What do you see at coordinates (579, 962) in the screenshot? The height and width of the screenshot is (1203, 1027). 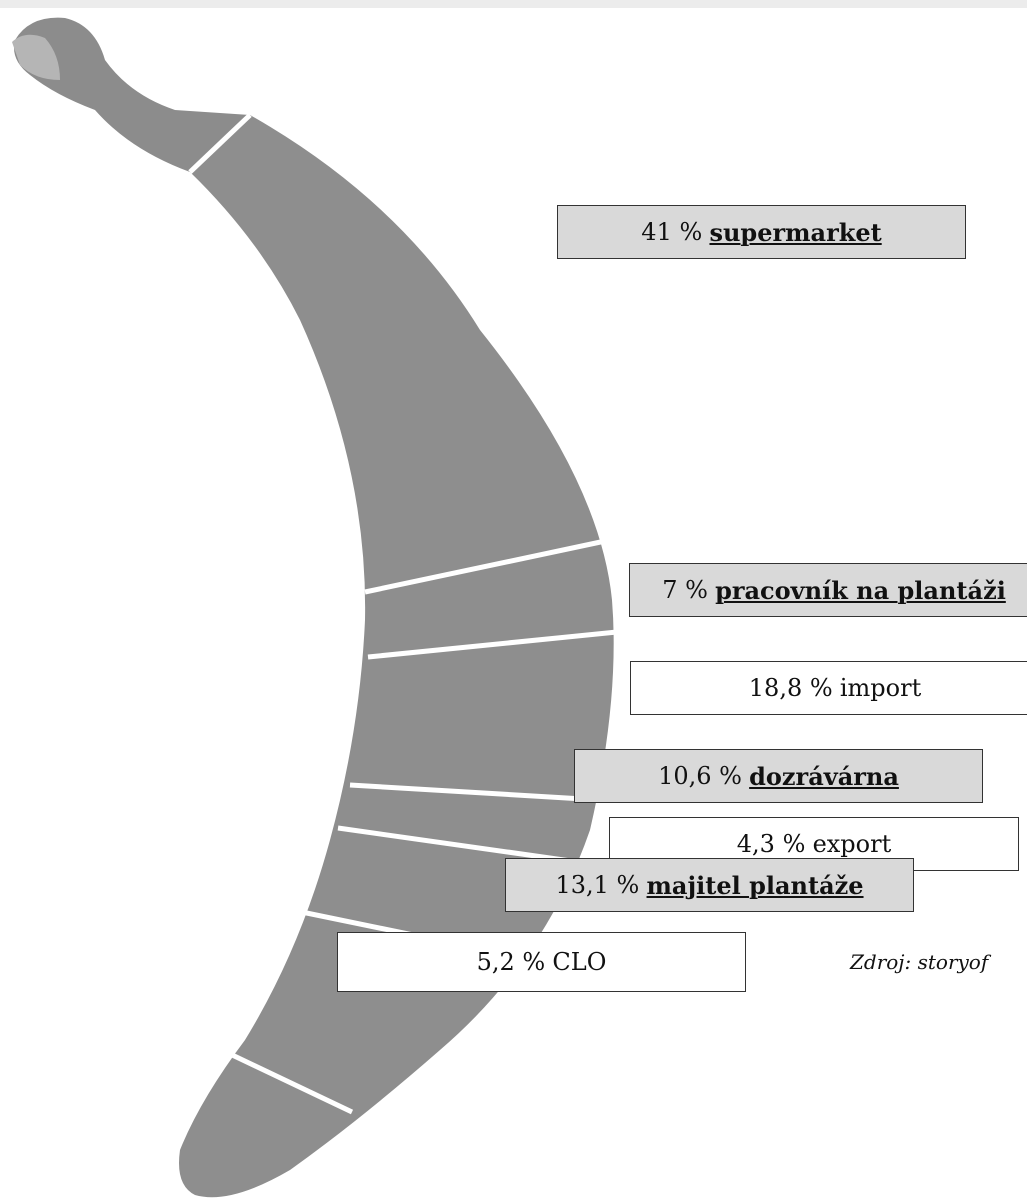 I see `segment-name: CLO` at bounding box center [579, 962].